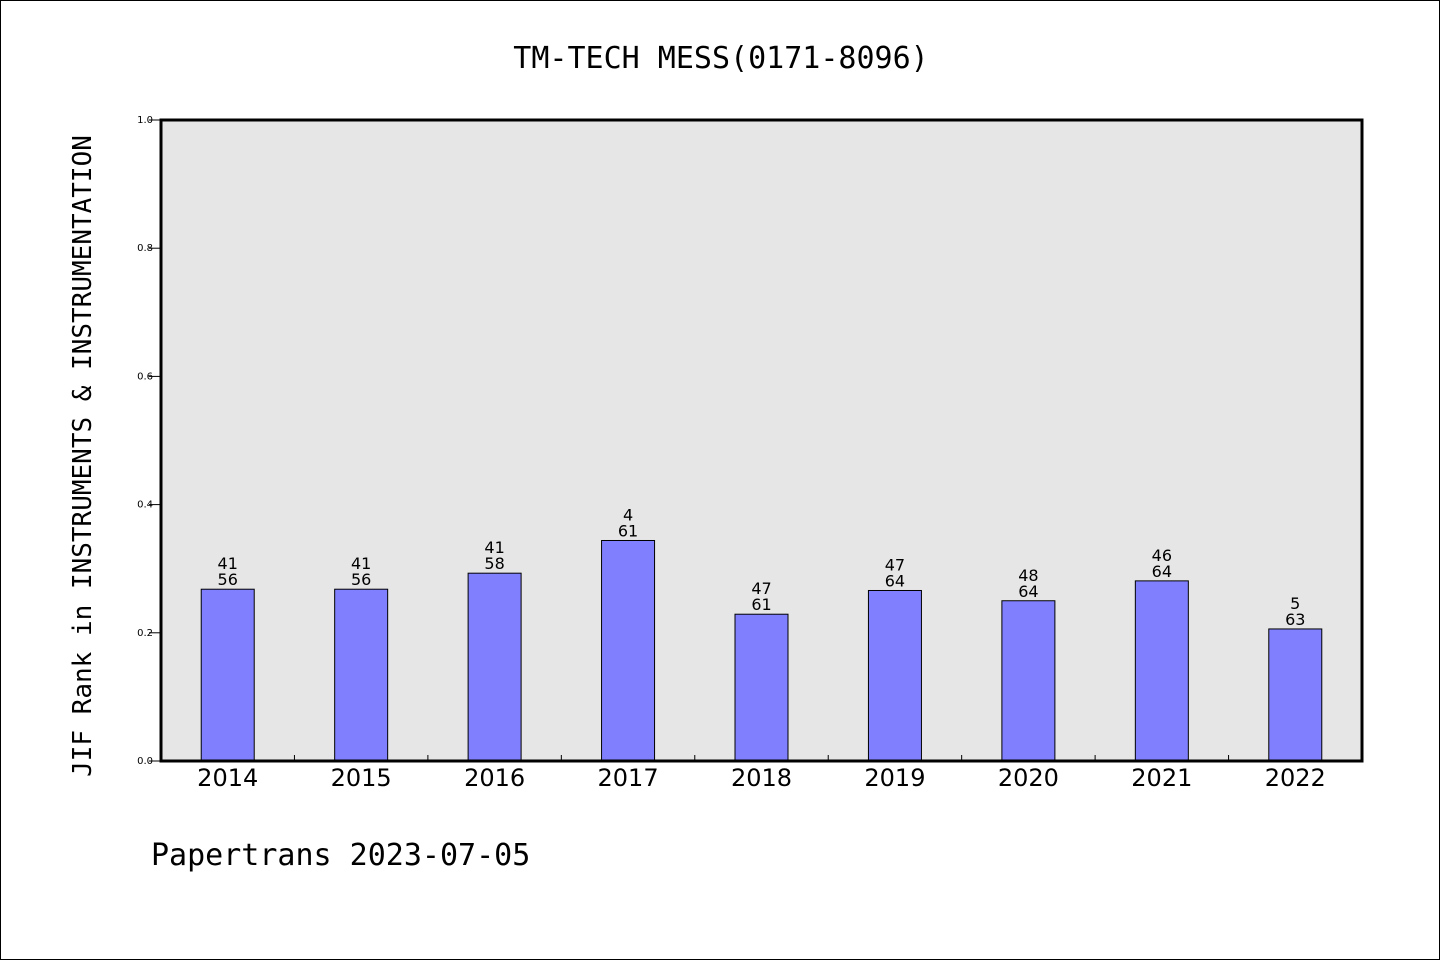 The image size is (1440, 961). Describe the element at coordinates (228, 563) in the screenshot. I see `bar-label-top-2014: 41` at that location.